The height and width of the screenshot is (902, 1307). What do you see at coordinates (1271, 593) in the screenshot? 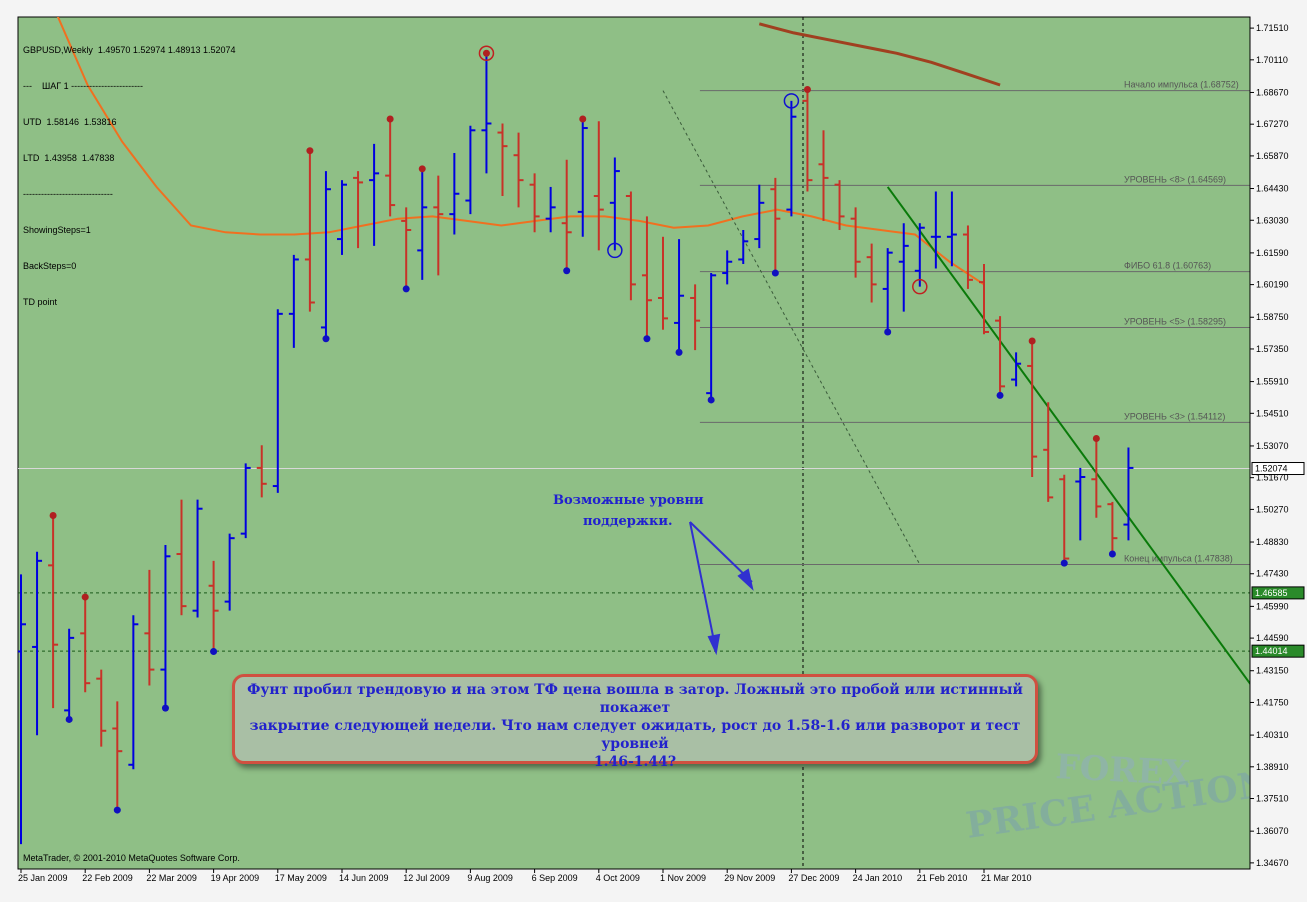
I see `support-price-label: 1.46585` at bounding box center [1271, 593].